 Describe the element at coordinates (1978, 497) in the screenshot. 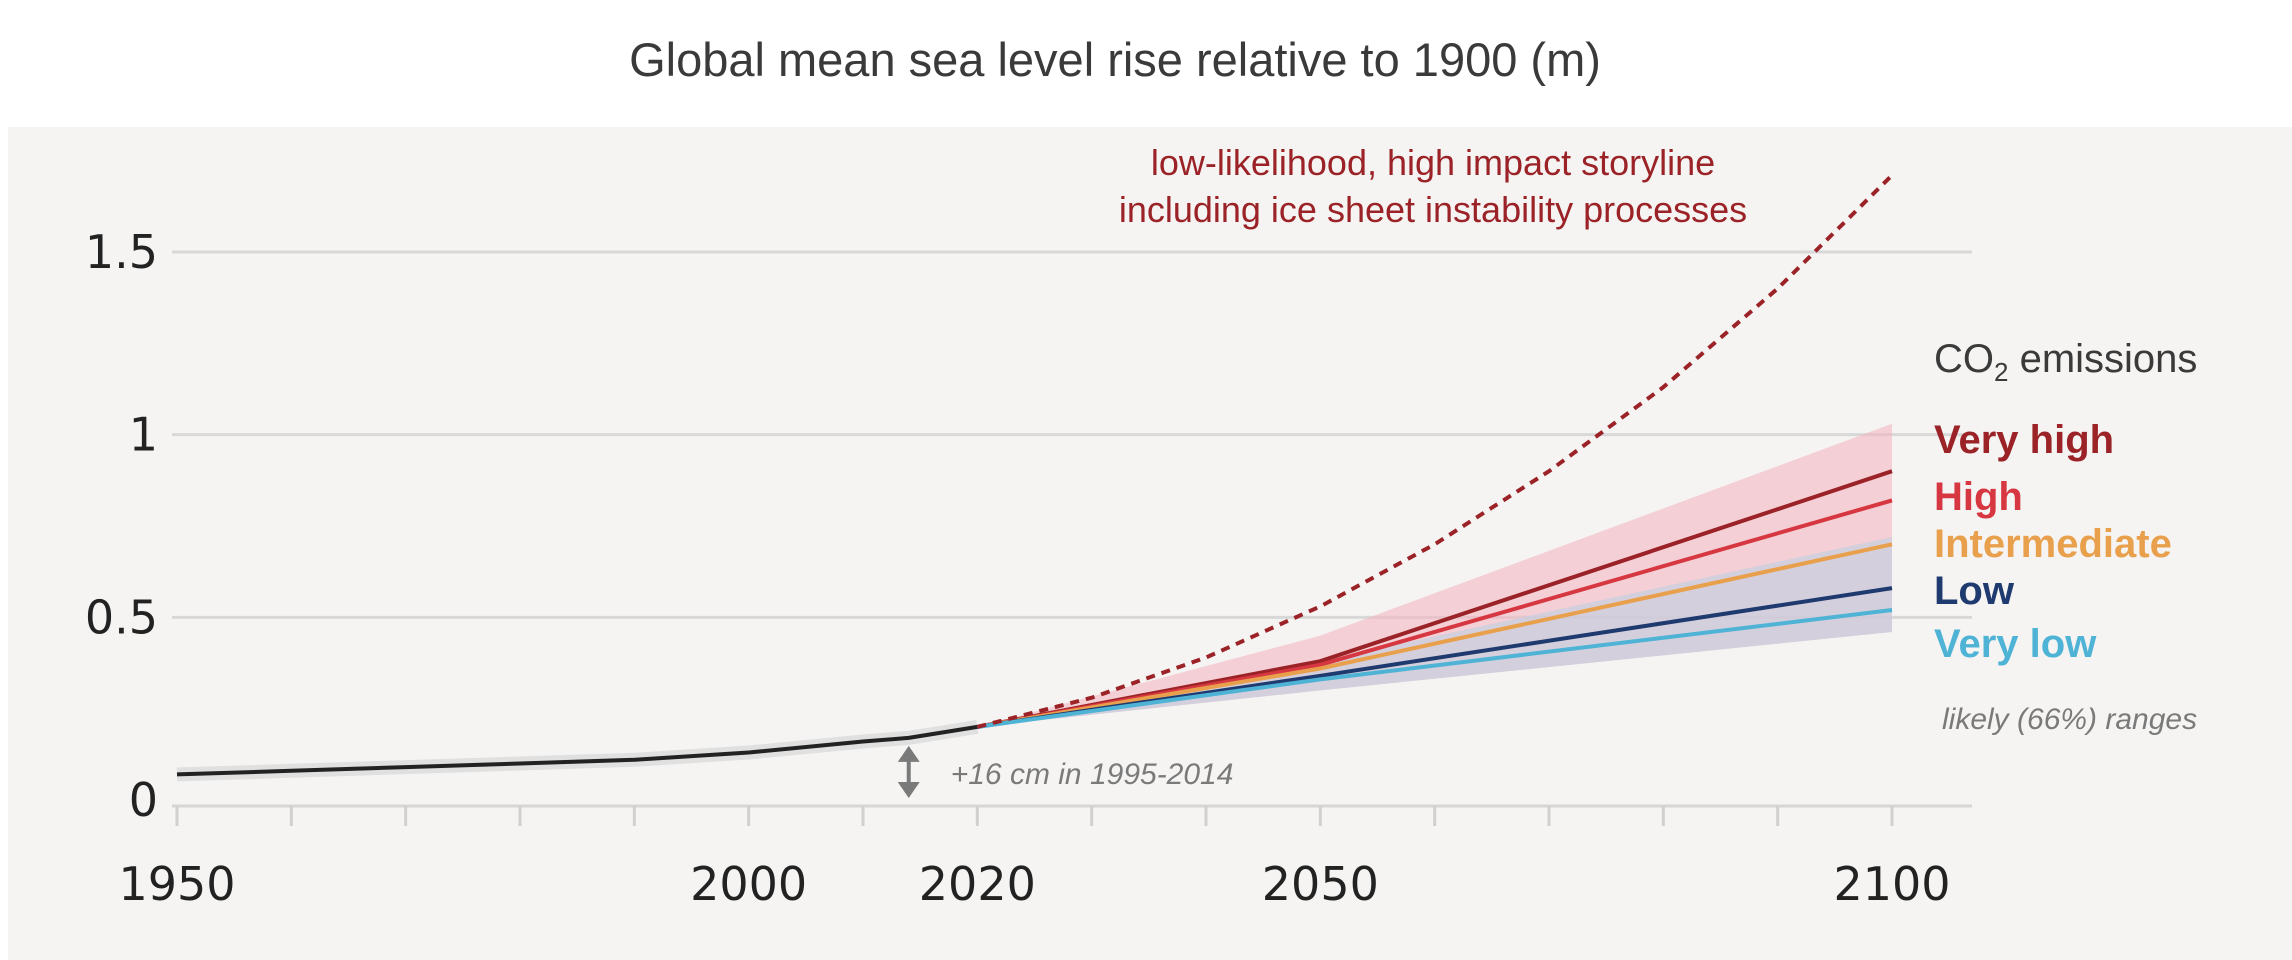

I see `legend-entry: High` at that location.